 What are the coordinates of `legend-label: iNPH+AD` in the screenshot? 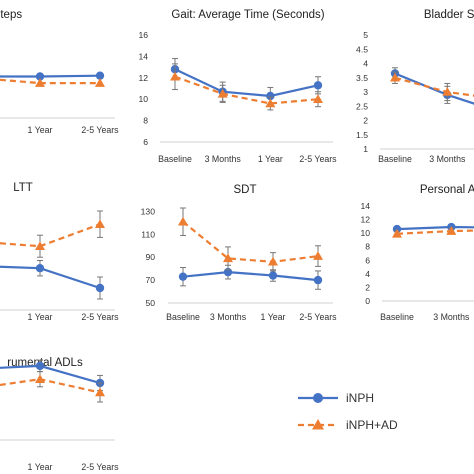 It's located at (372, 425).